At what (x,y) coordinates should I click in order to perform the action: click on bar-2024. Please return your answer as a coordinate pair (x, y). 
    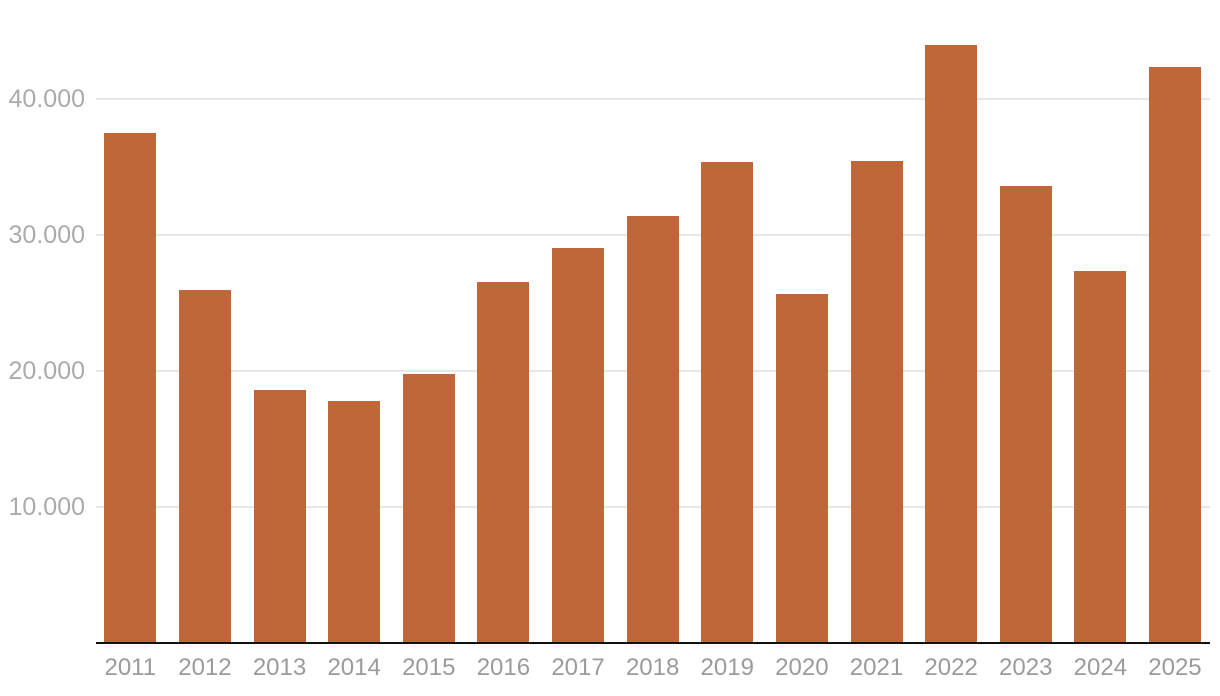
    Looking at the image, I should click on (1100, 456).